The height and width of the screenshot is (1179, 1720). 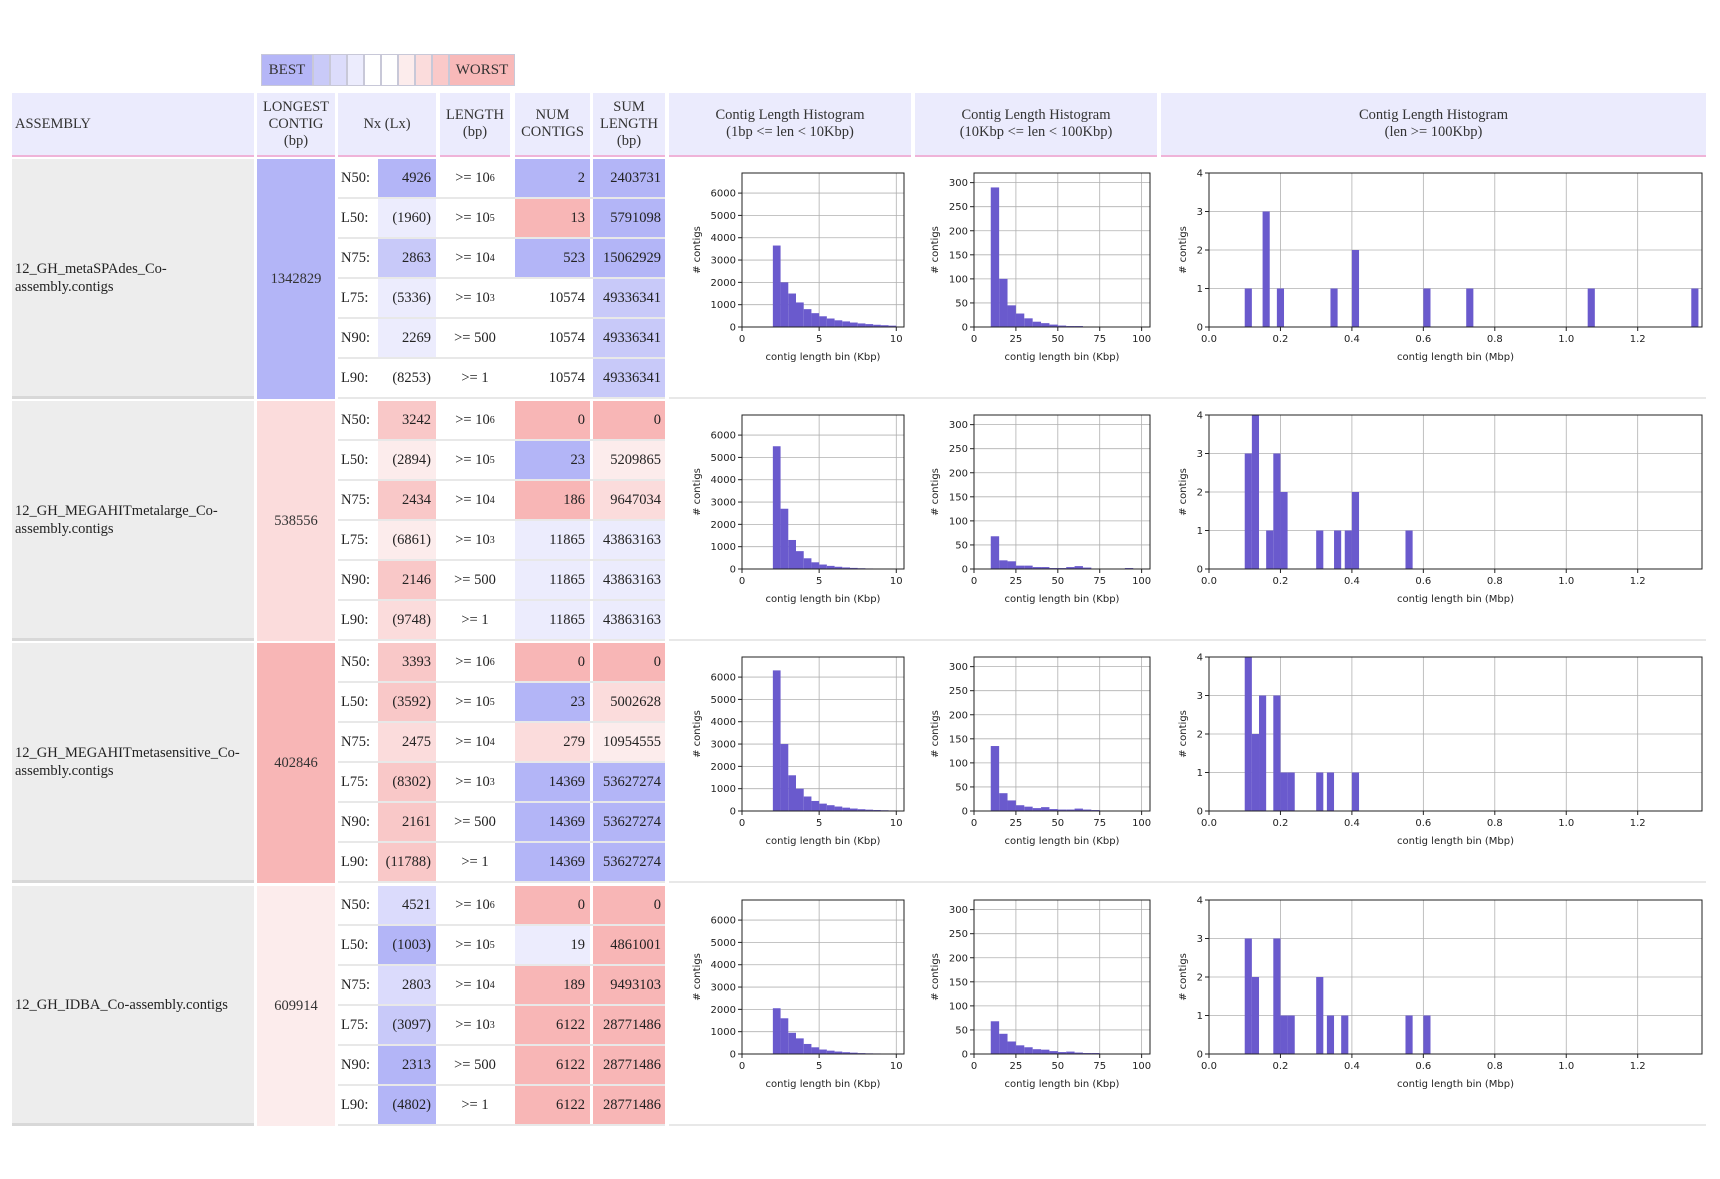 I want to click on x-tick-label: 5, so click(x=819, y=581).